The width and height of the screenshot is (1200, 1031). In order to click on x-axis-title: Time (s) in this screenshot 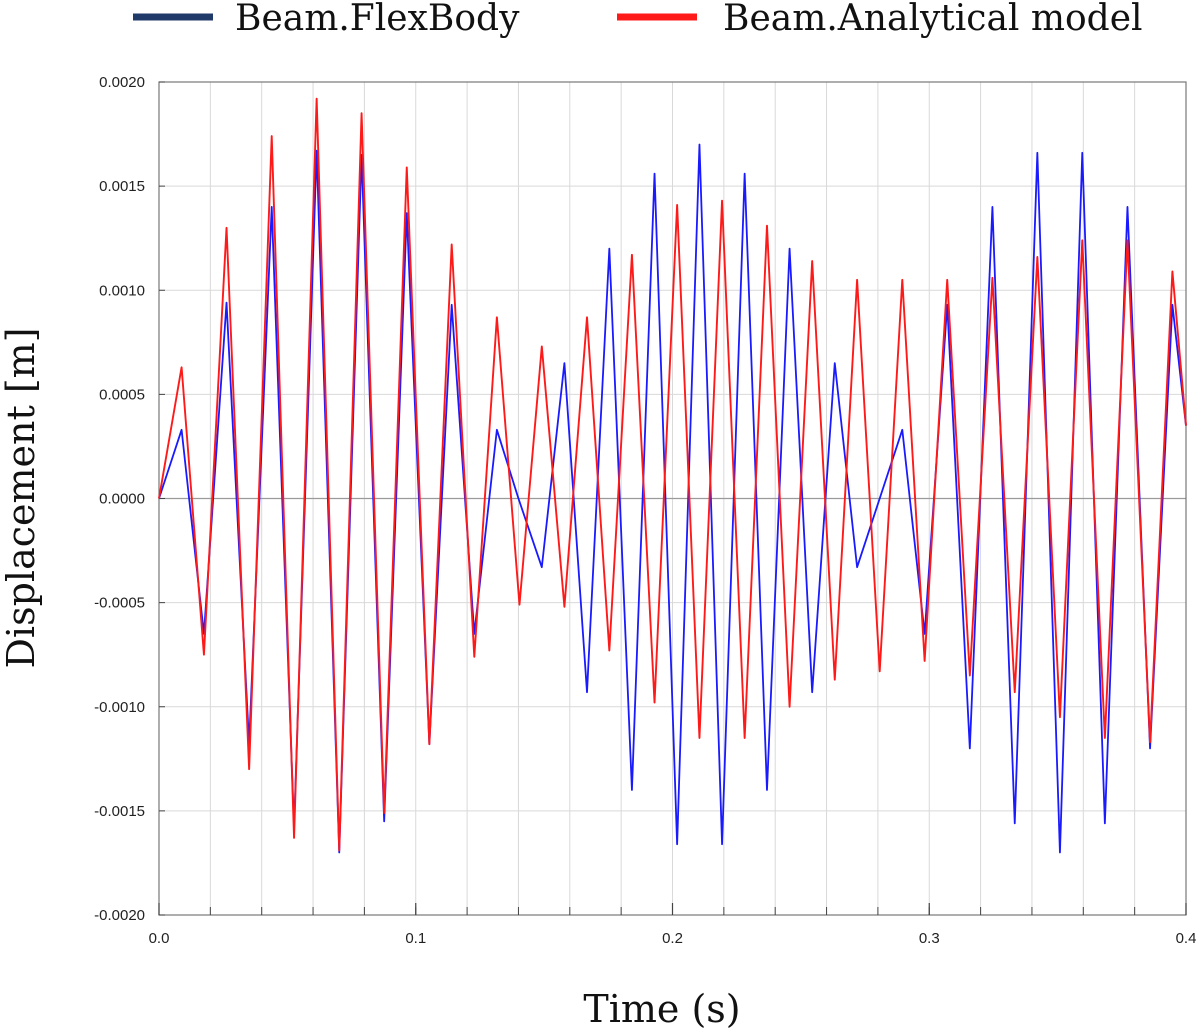, I will do `click(661, 1009)`.